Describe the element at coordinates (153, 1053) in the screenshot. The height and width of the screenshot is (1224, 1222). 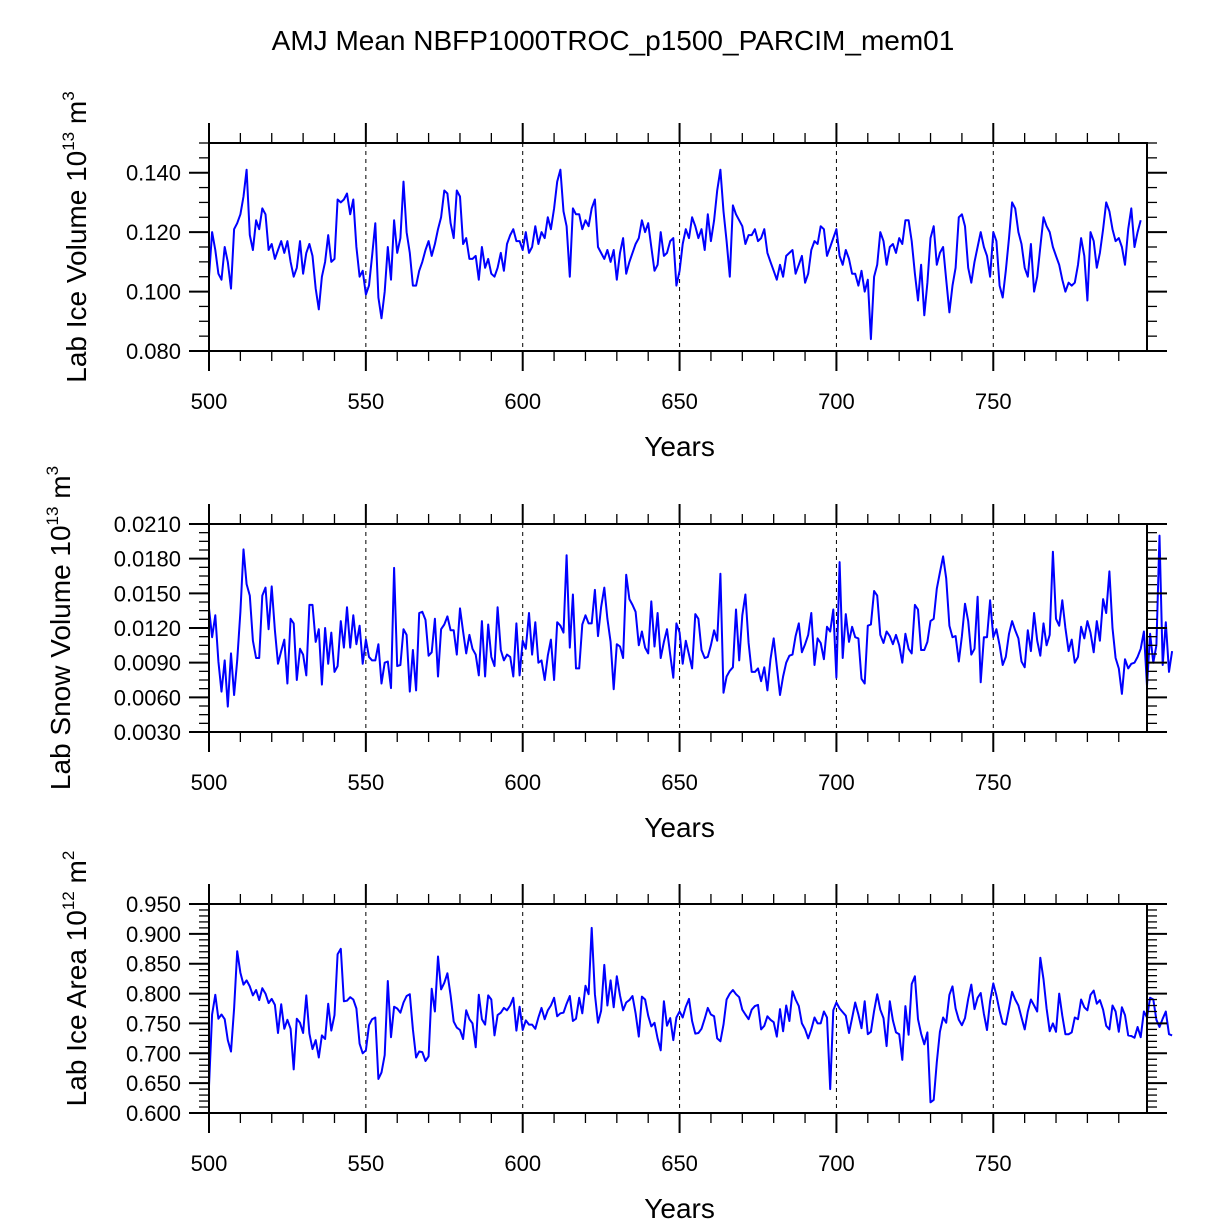
I see `y-tick-label: 0.700` at that location.